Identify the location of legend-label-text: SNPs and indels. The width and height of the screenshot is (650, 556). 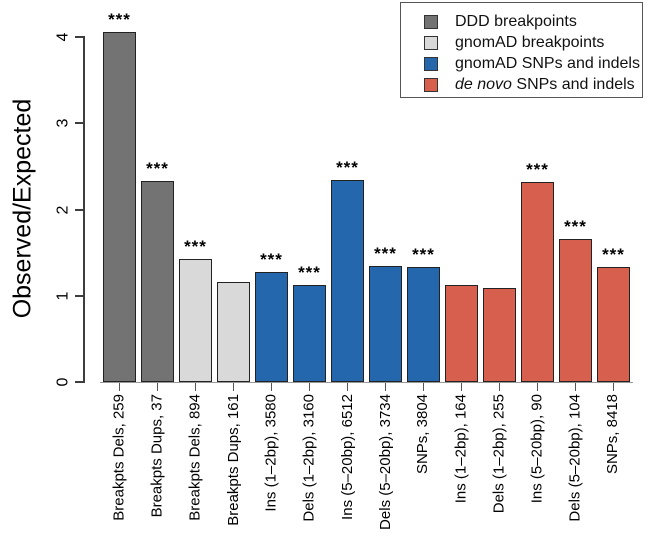
(575, 84).